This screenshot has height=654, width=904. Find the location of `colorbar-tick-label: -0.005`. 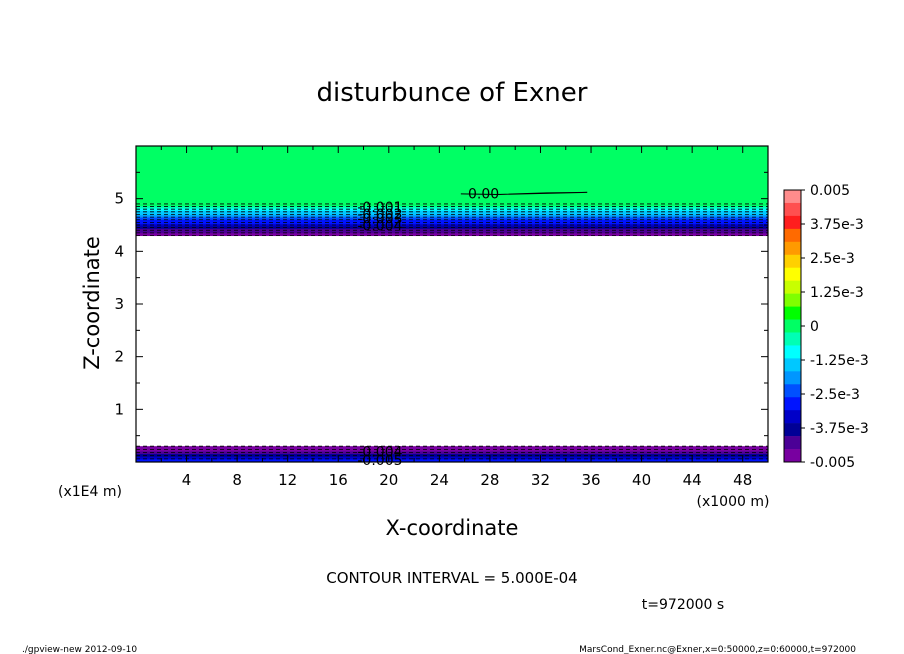

colorbar-tick-label: -0.005 is located at coordinates (832, 463).